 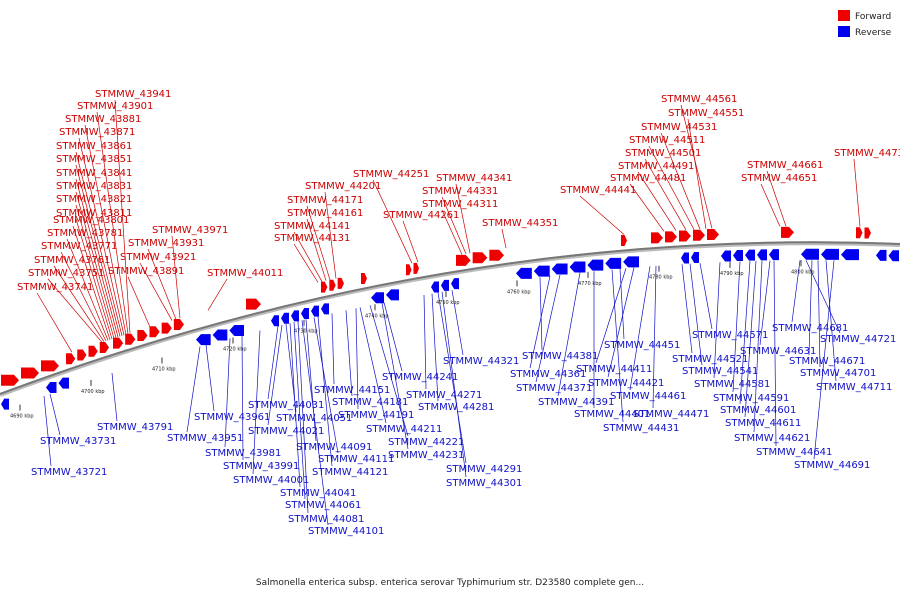 I want to click on reverse-gene-label: STMMW_44191, so click(x=376, y=415).